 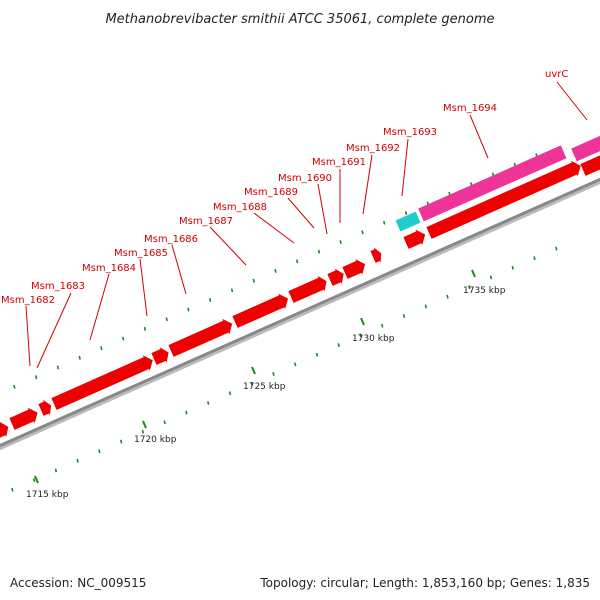 What do you see at coordinates (155, 440) in the screenshot?
I see `tick-label-1720: 1720 kbp` at bounding box center [155, 440].